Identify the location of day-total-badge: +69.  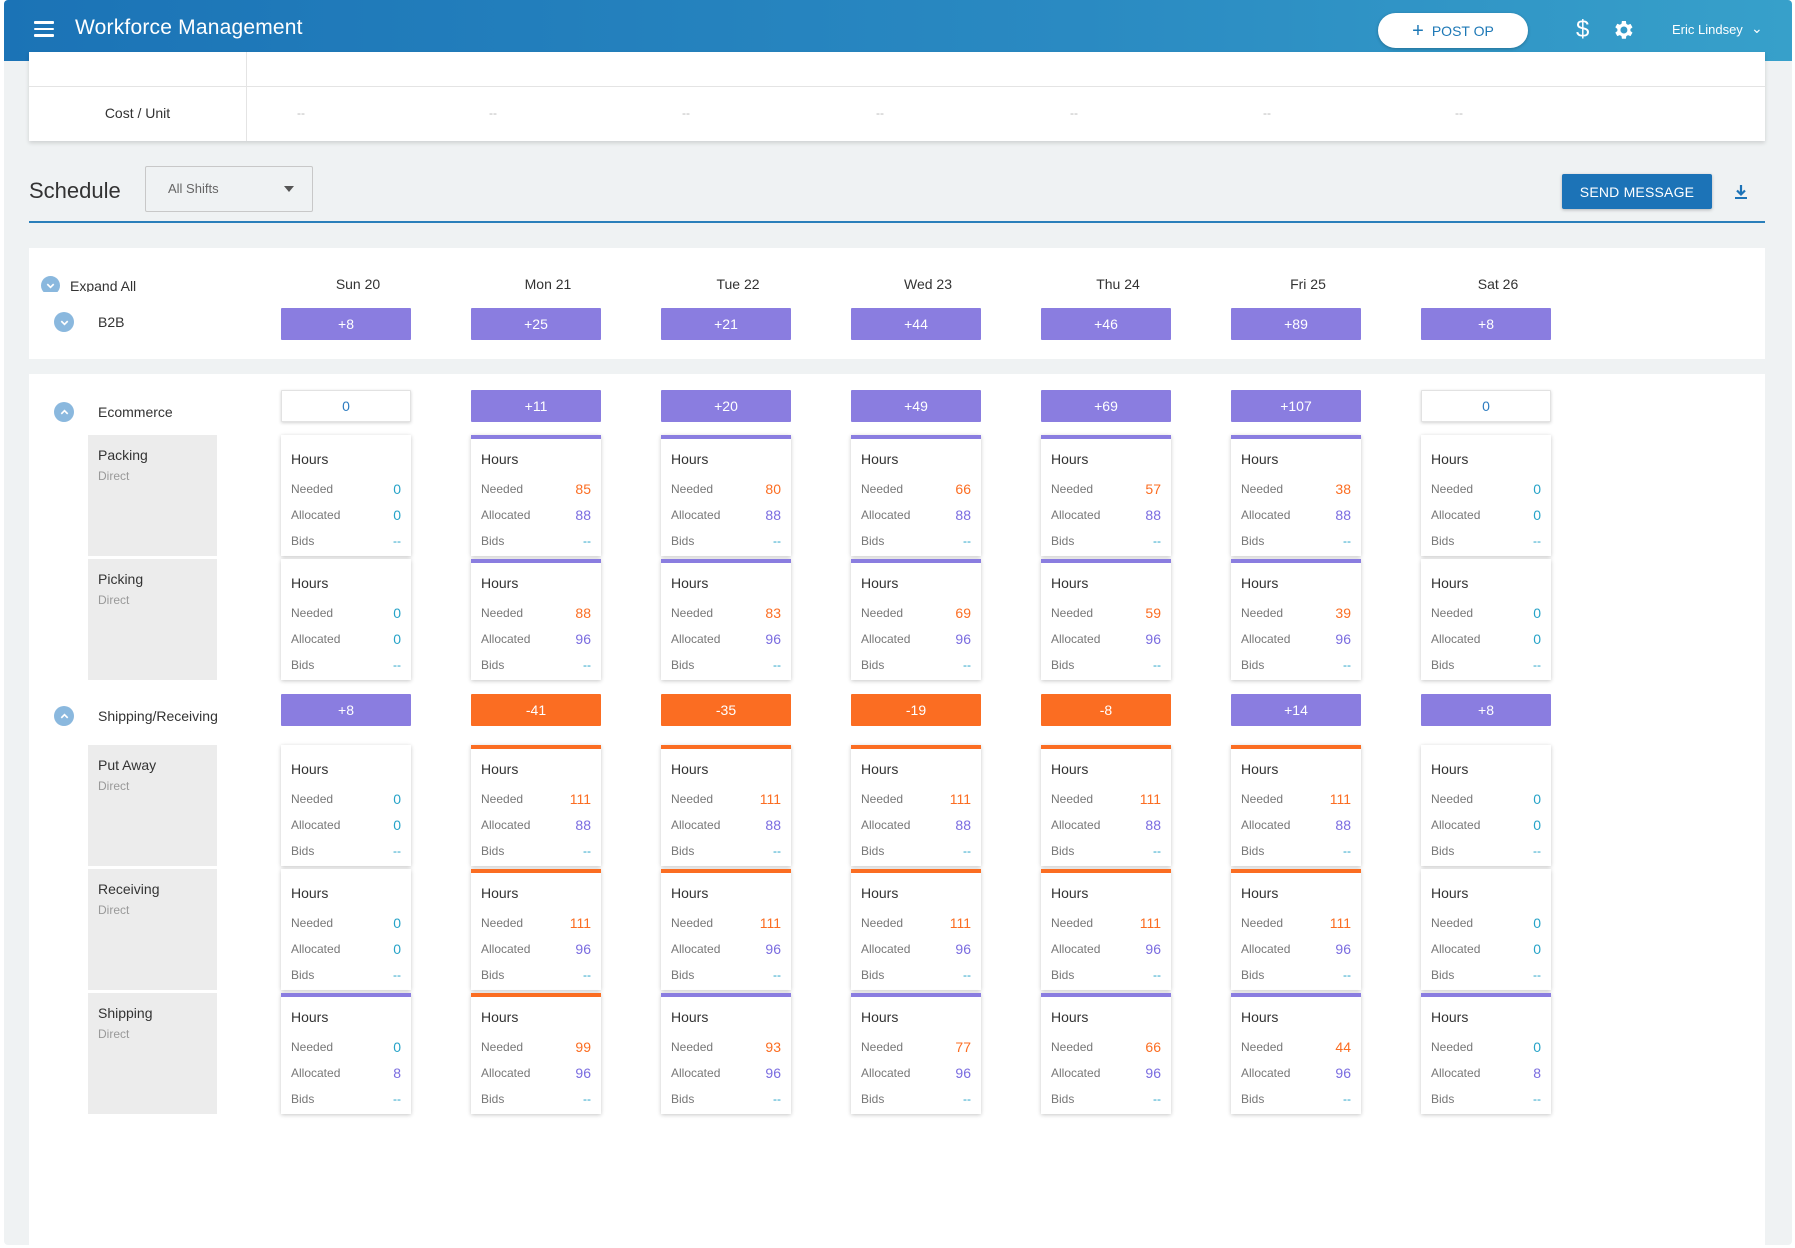
(1106, 406).